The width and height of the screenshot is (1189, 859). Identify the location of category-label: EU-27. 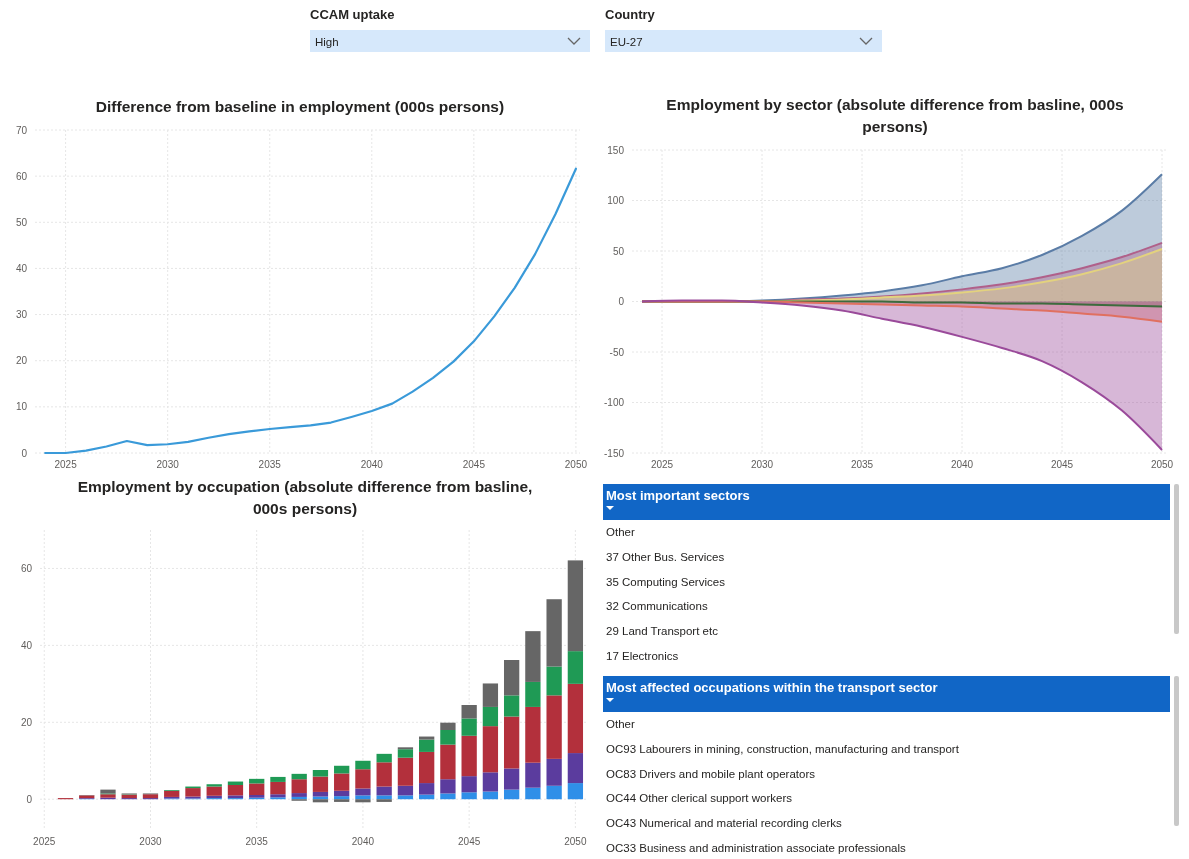
(626, 42).